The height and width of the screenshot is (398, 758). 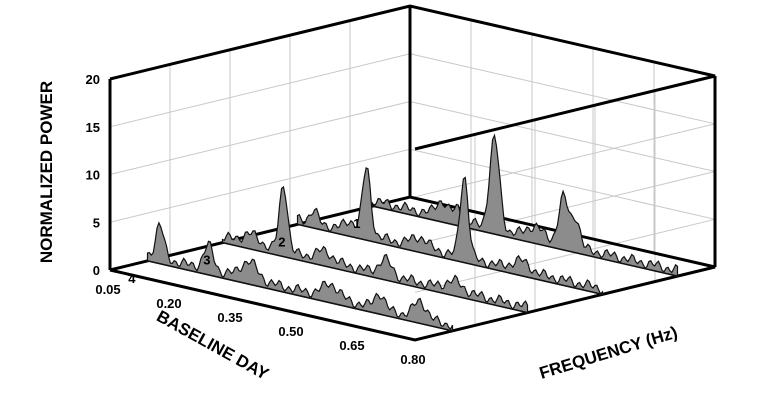 What do you see at coordinates (93, 79) in the screenshot?
I see `z-tick-label: 20` at bounding box center [93, 79].